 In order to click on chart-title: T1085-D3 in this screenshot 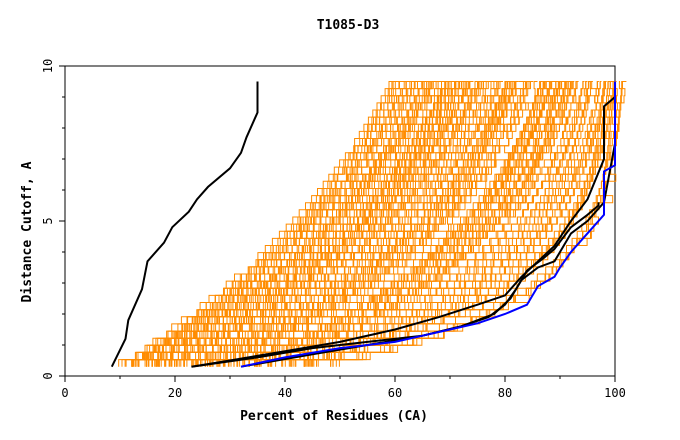, I will do `click(348, 25)`.